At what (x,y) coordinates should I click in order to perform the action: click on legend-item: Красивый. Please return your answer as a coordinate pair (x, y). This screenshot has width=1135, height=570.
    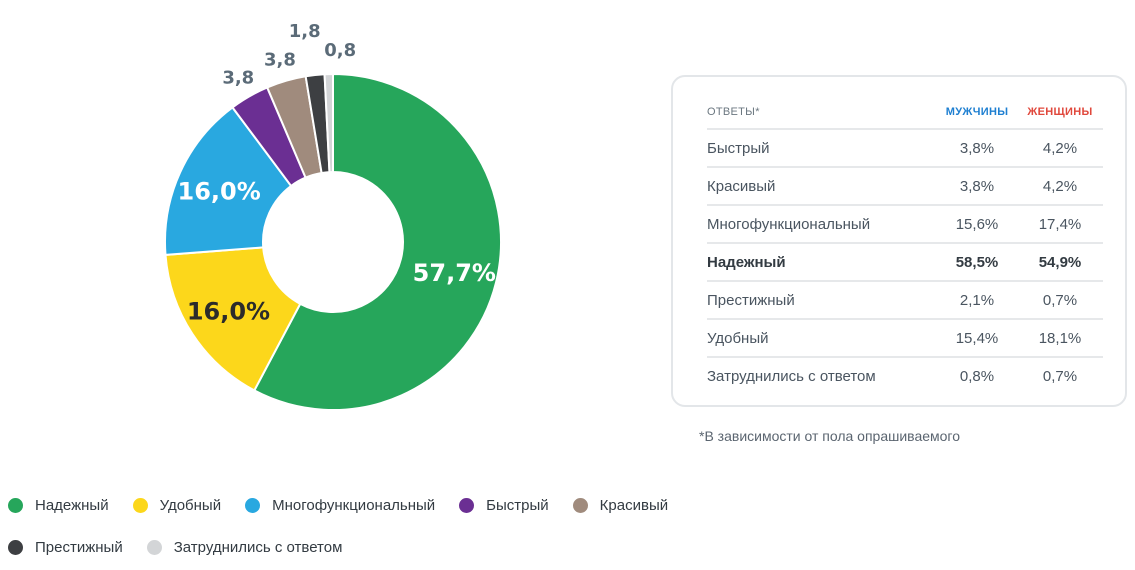
    Looking at the image, I should click on (620, 505).